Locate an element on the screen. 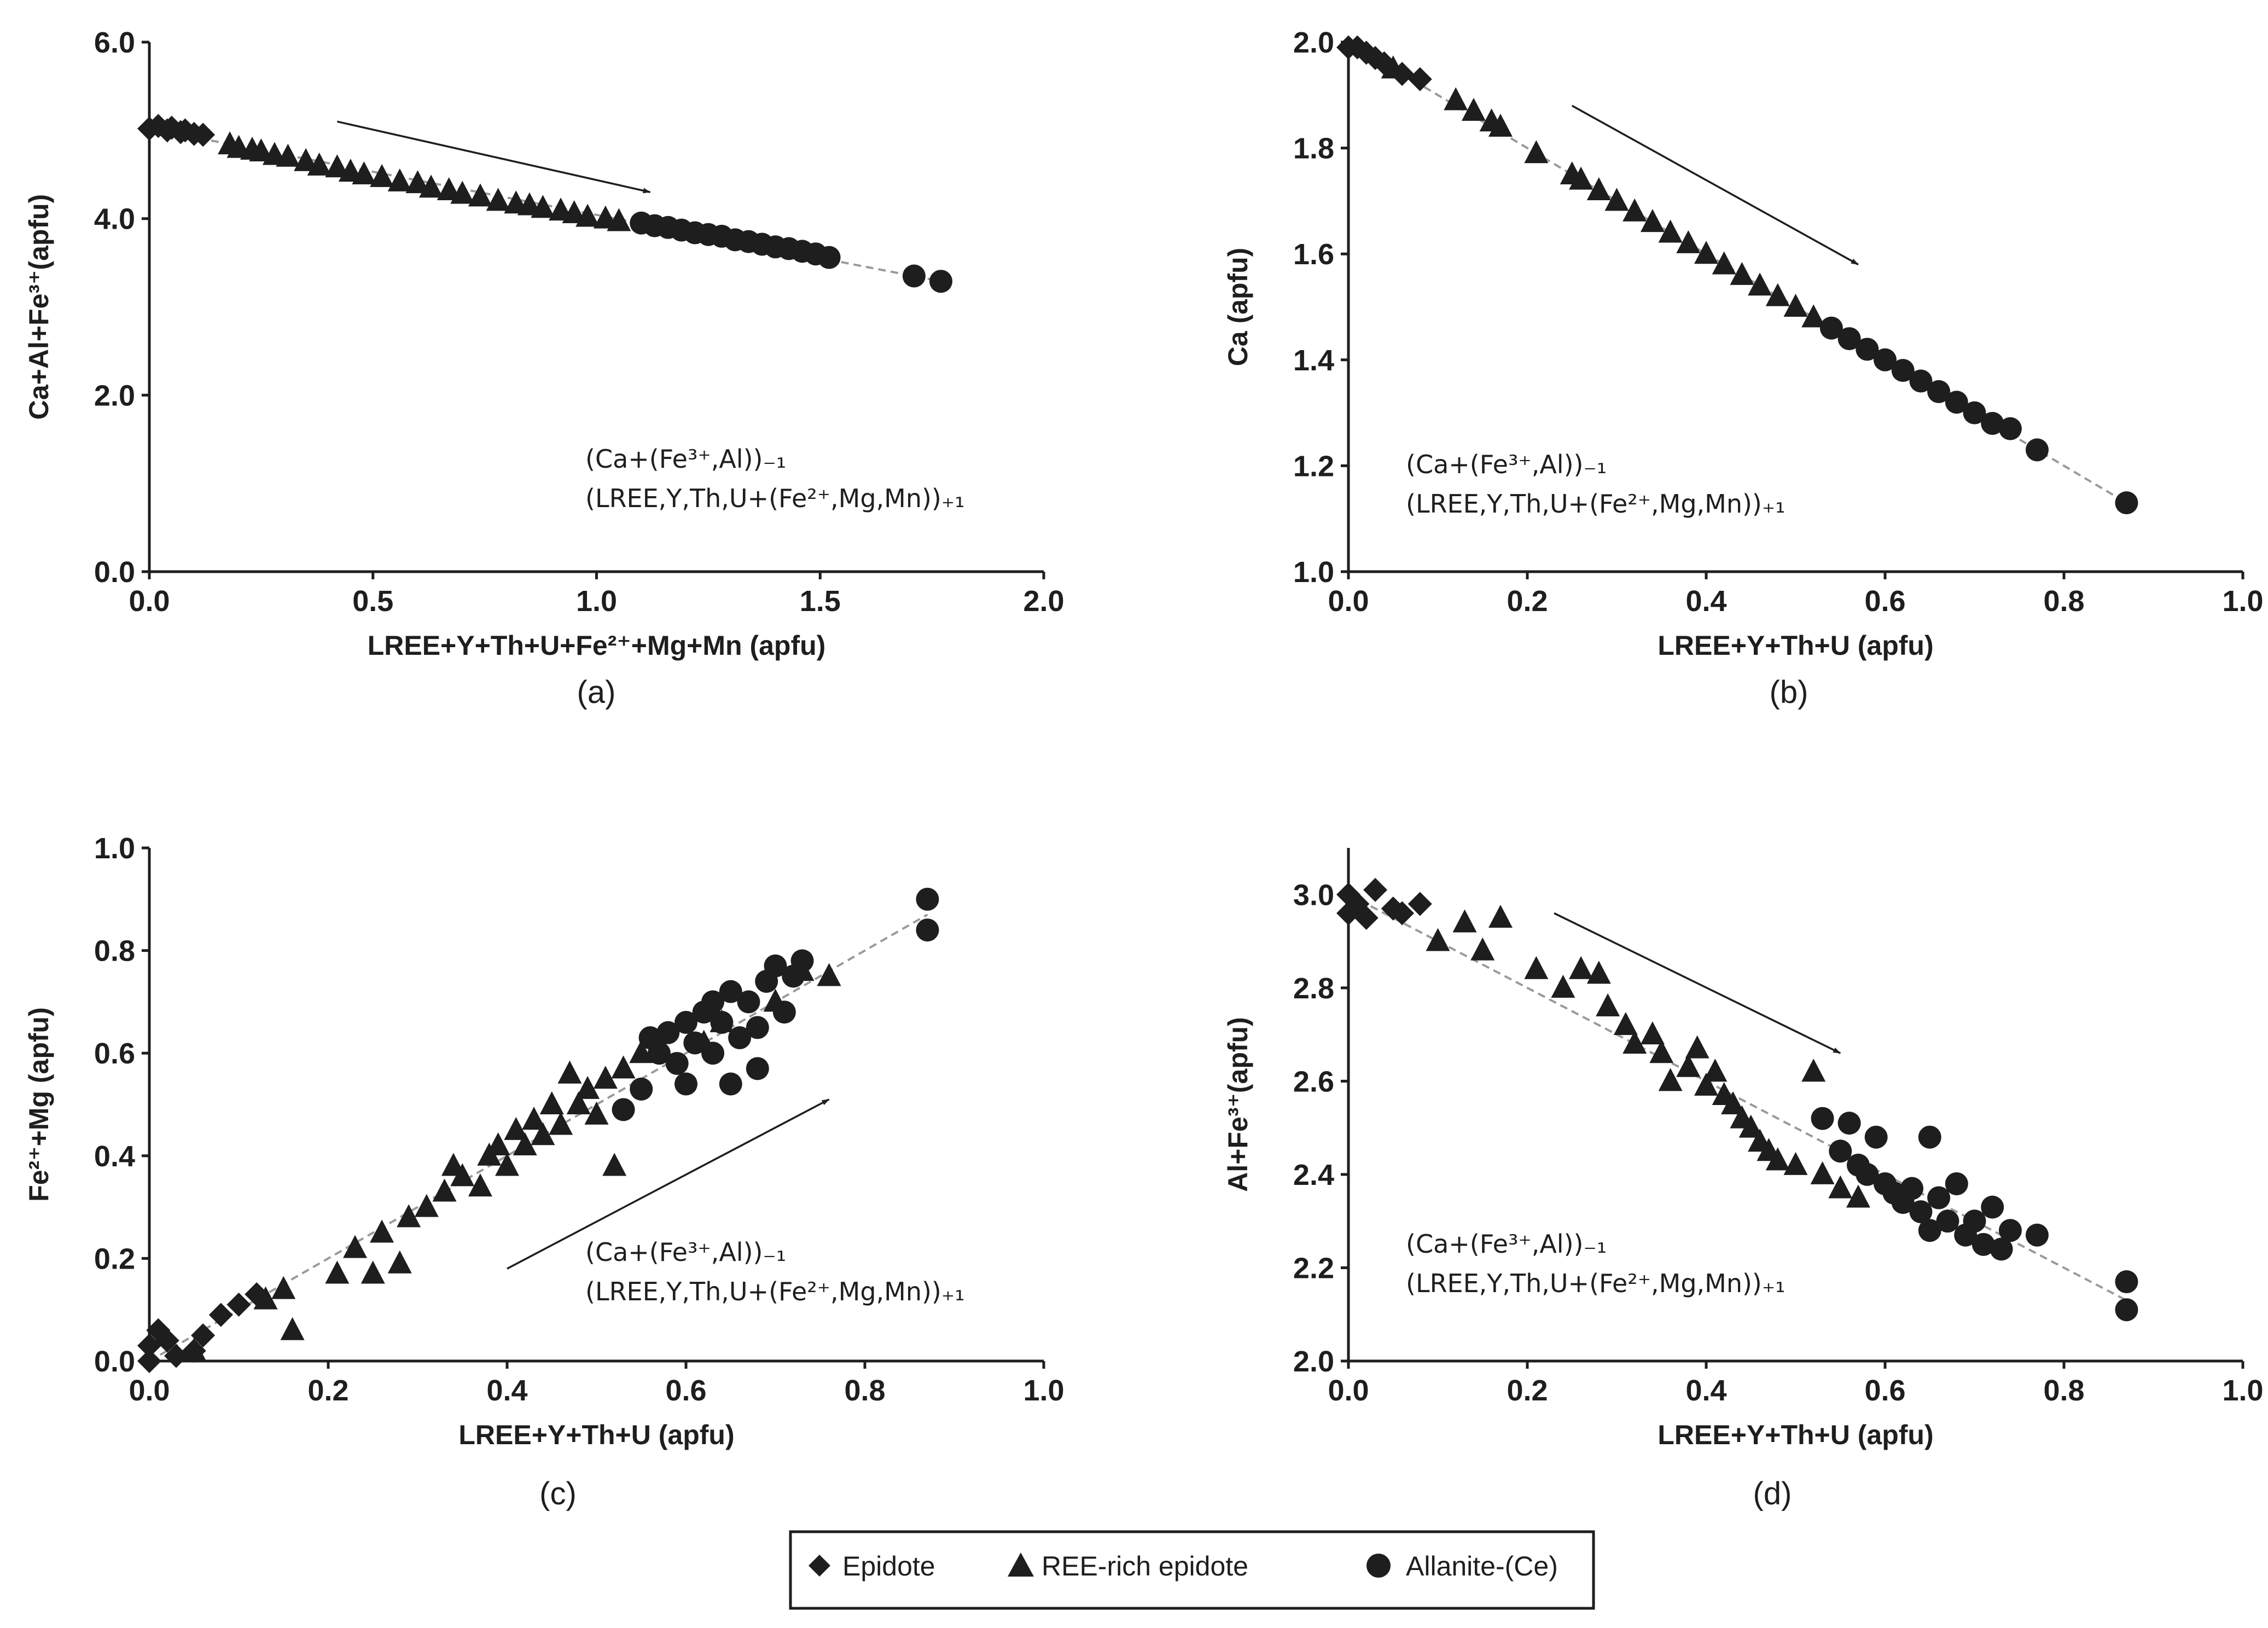  y-tick-label: 2.8 is located at coordinates (1314, 988).